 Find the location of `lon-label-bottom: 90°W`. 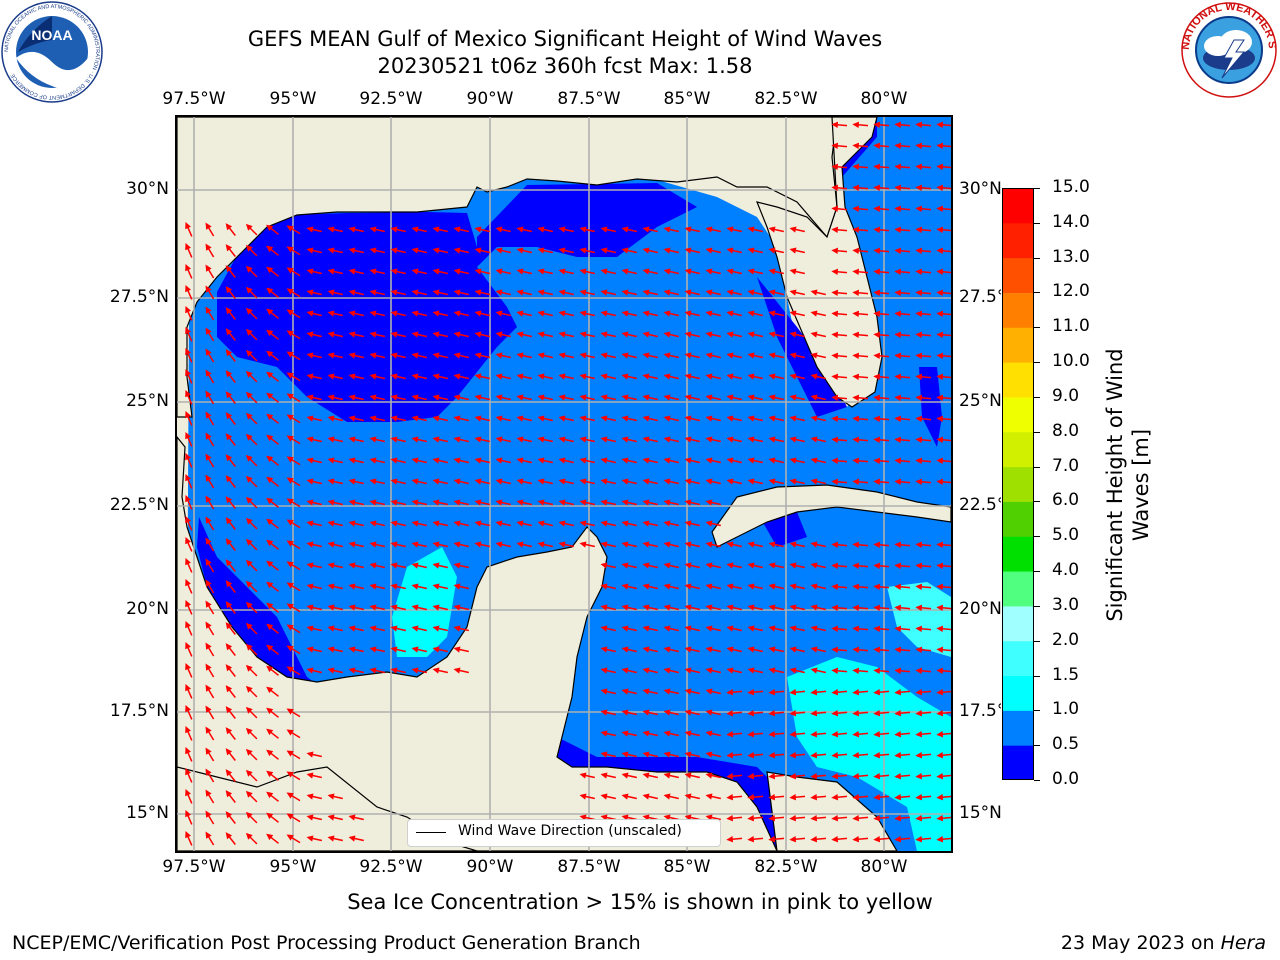

lon-label-bottom: 90°W is located at coordinates (490, 867).